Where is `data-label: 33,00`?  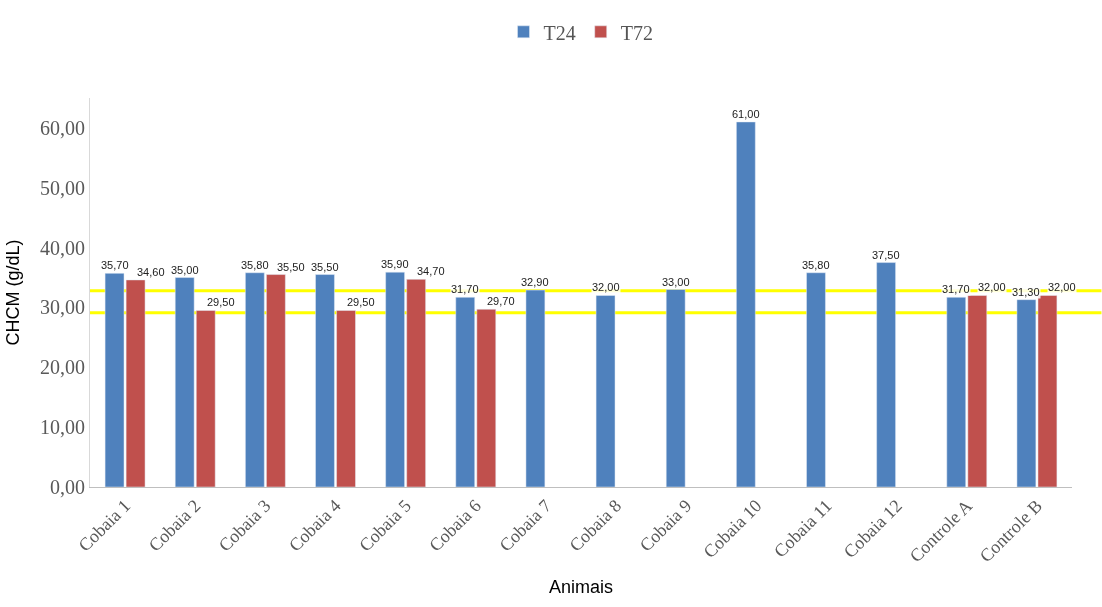
data-label: 33,00 is located at coordinates (676, 282).